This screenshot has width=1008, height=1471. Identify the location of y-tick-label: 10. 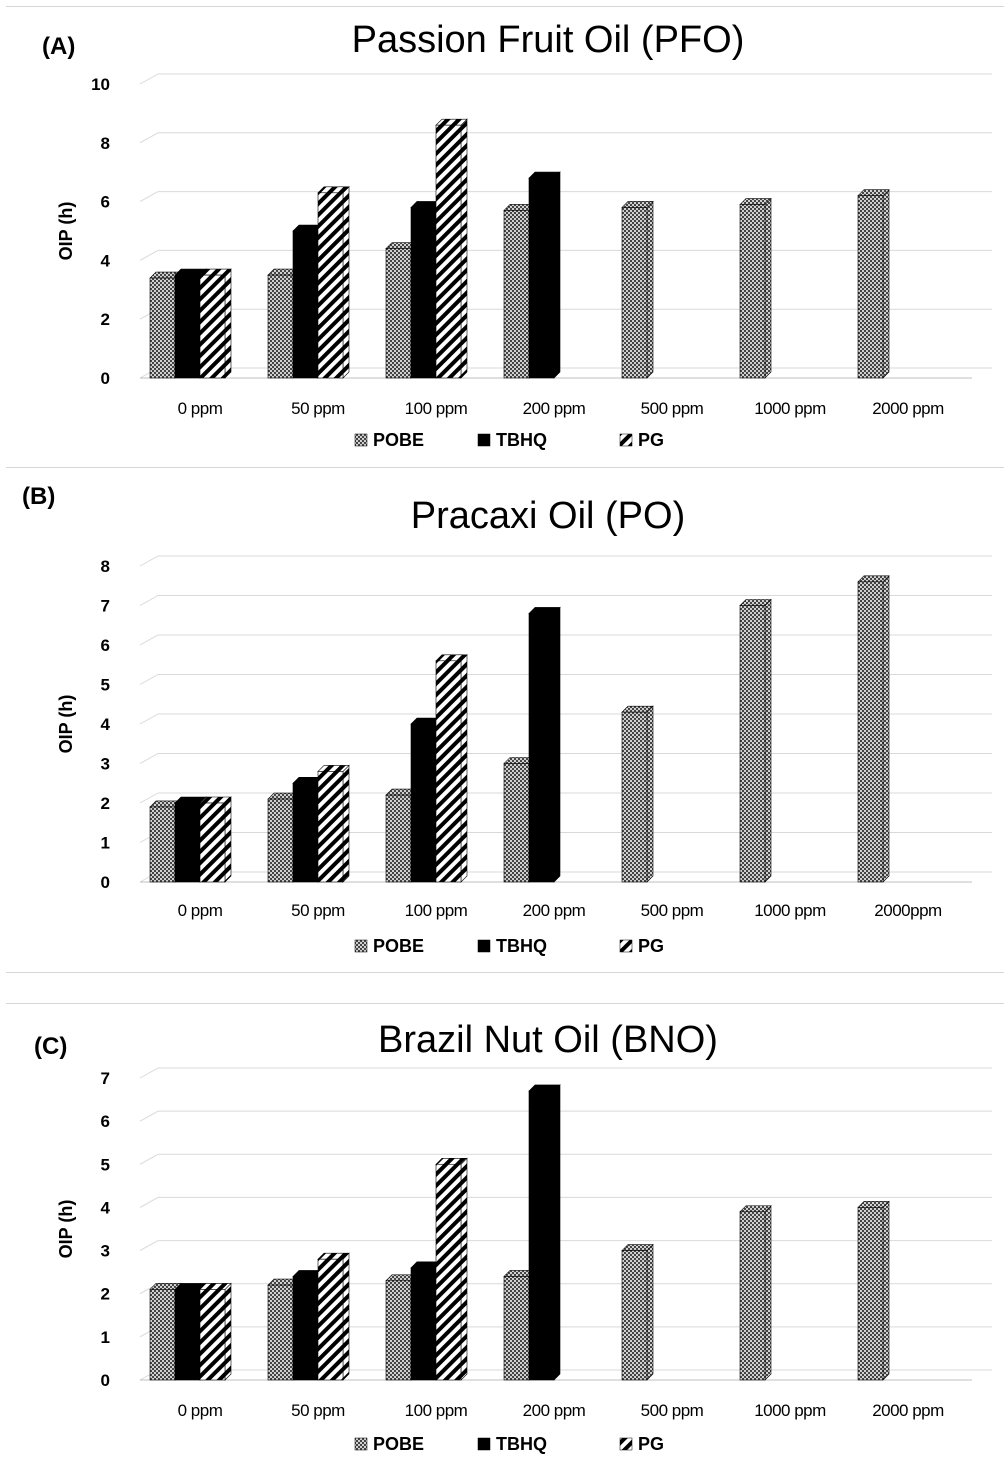
(100, 84).